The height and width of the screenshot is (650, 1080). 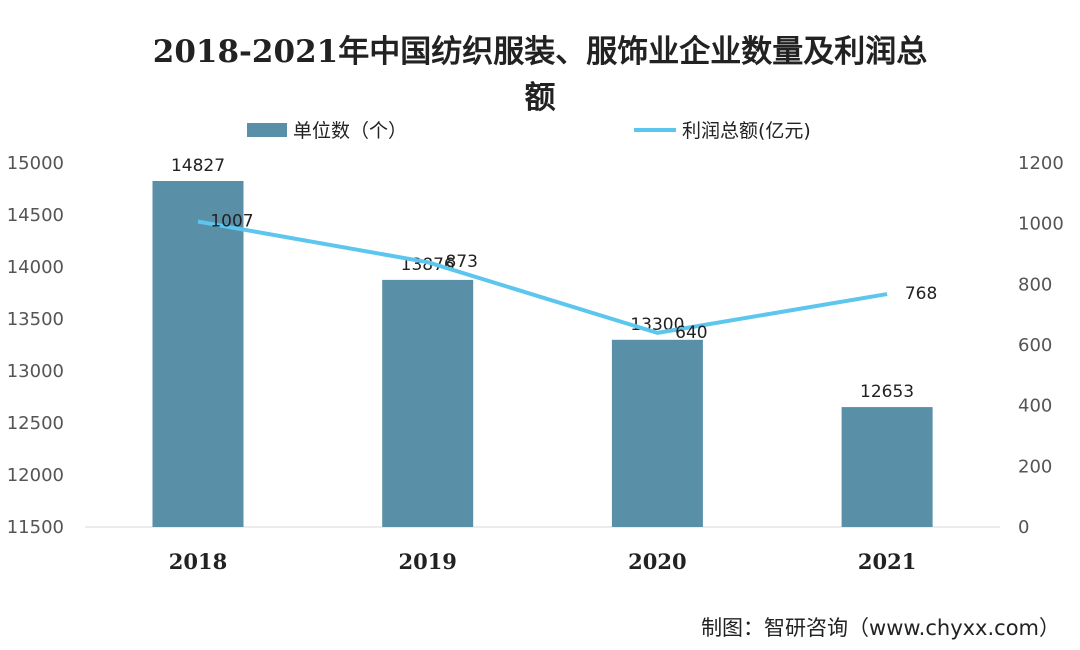 What do you see at coordinates (350, 131) in the screenshot?
I see `legend-label-units: 单位数（个）` at bounding box center [350, 131].